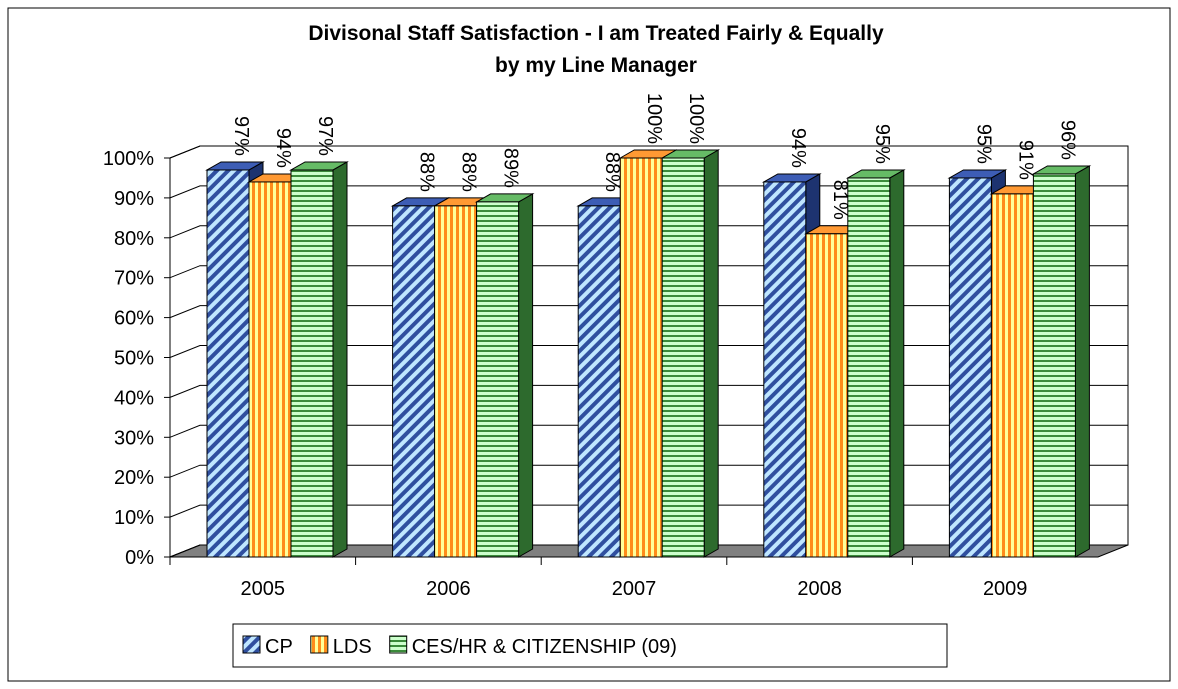  I want to click on legend-label: LDS, so click(352, 647).